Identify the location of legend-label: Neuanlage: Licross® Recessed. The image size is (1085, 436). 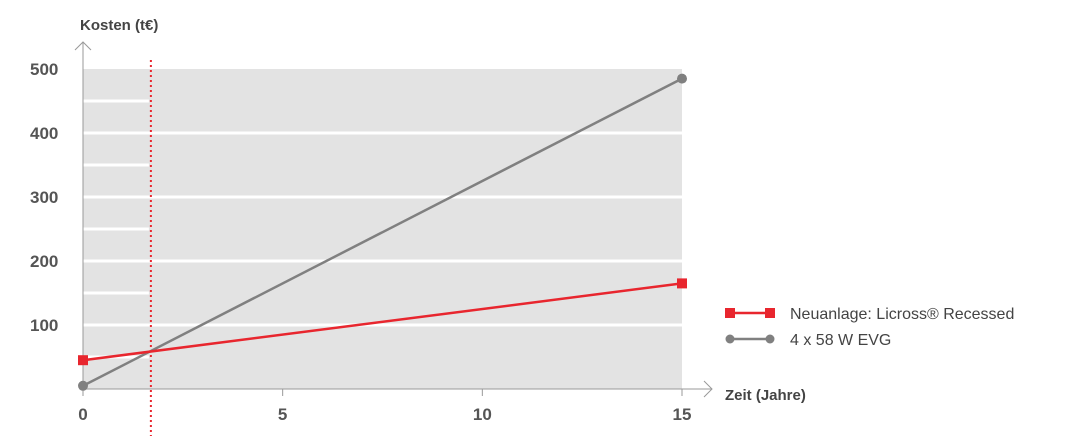
(902, 314).